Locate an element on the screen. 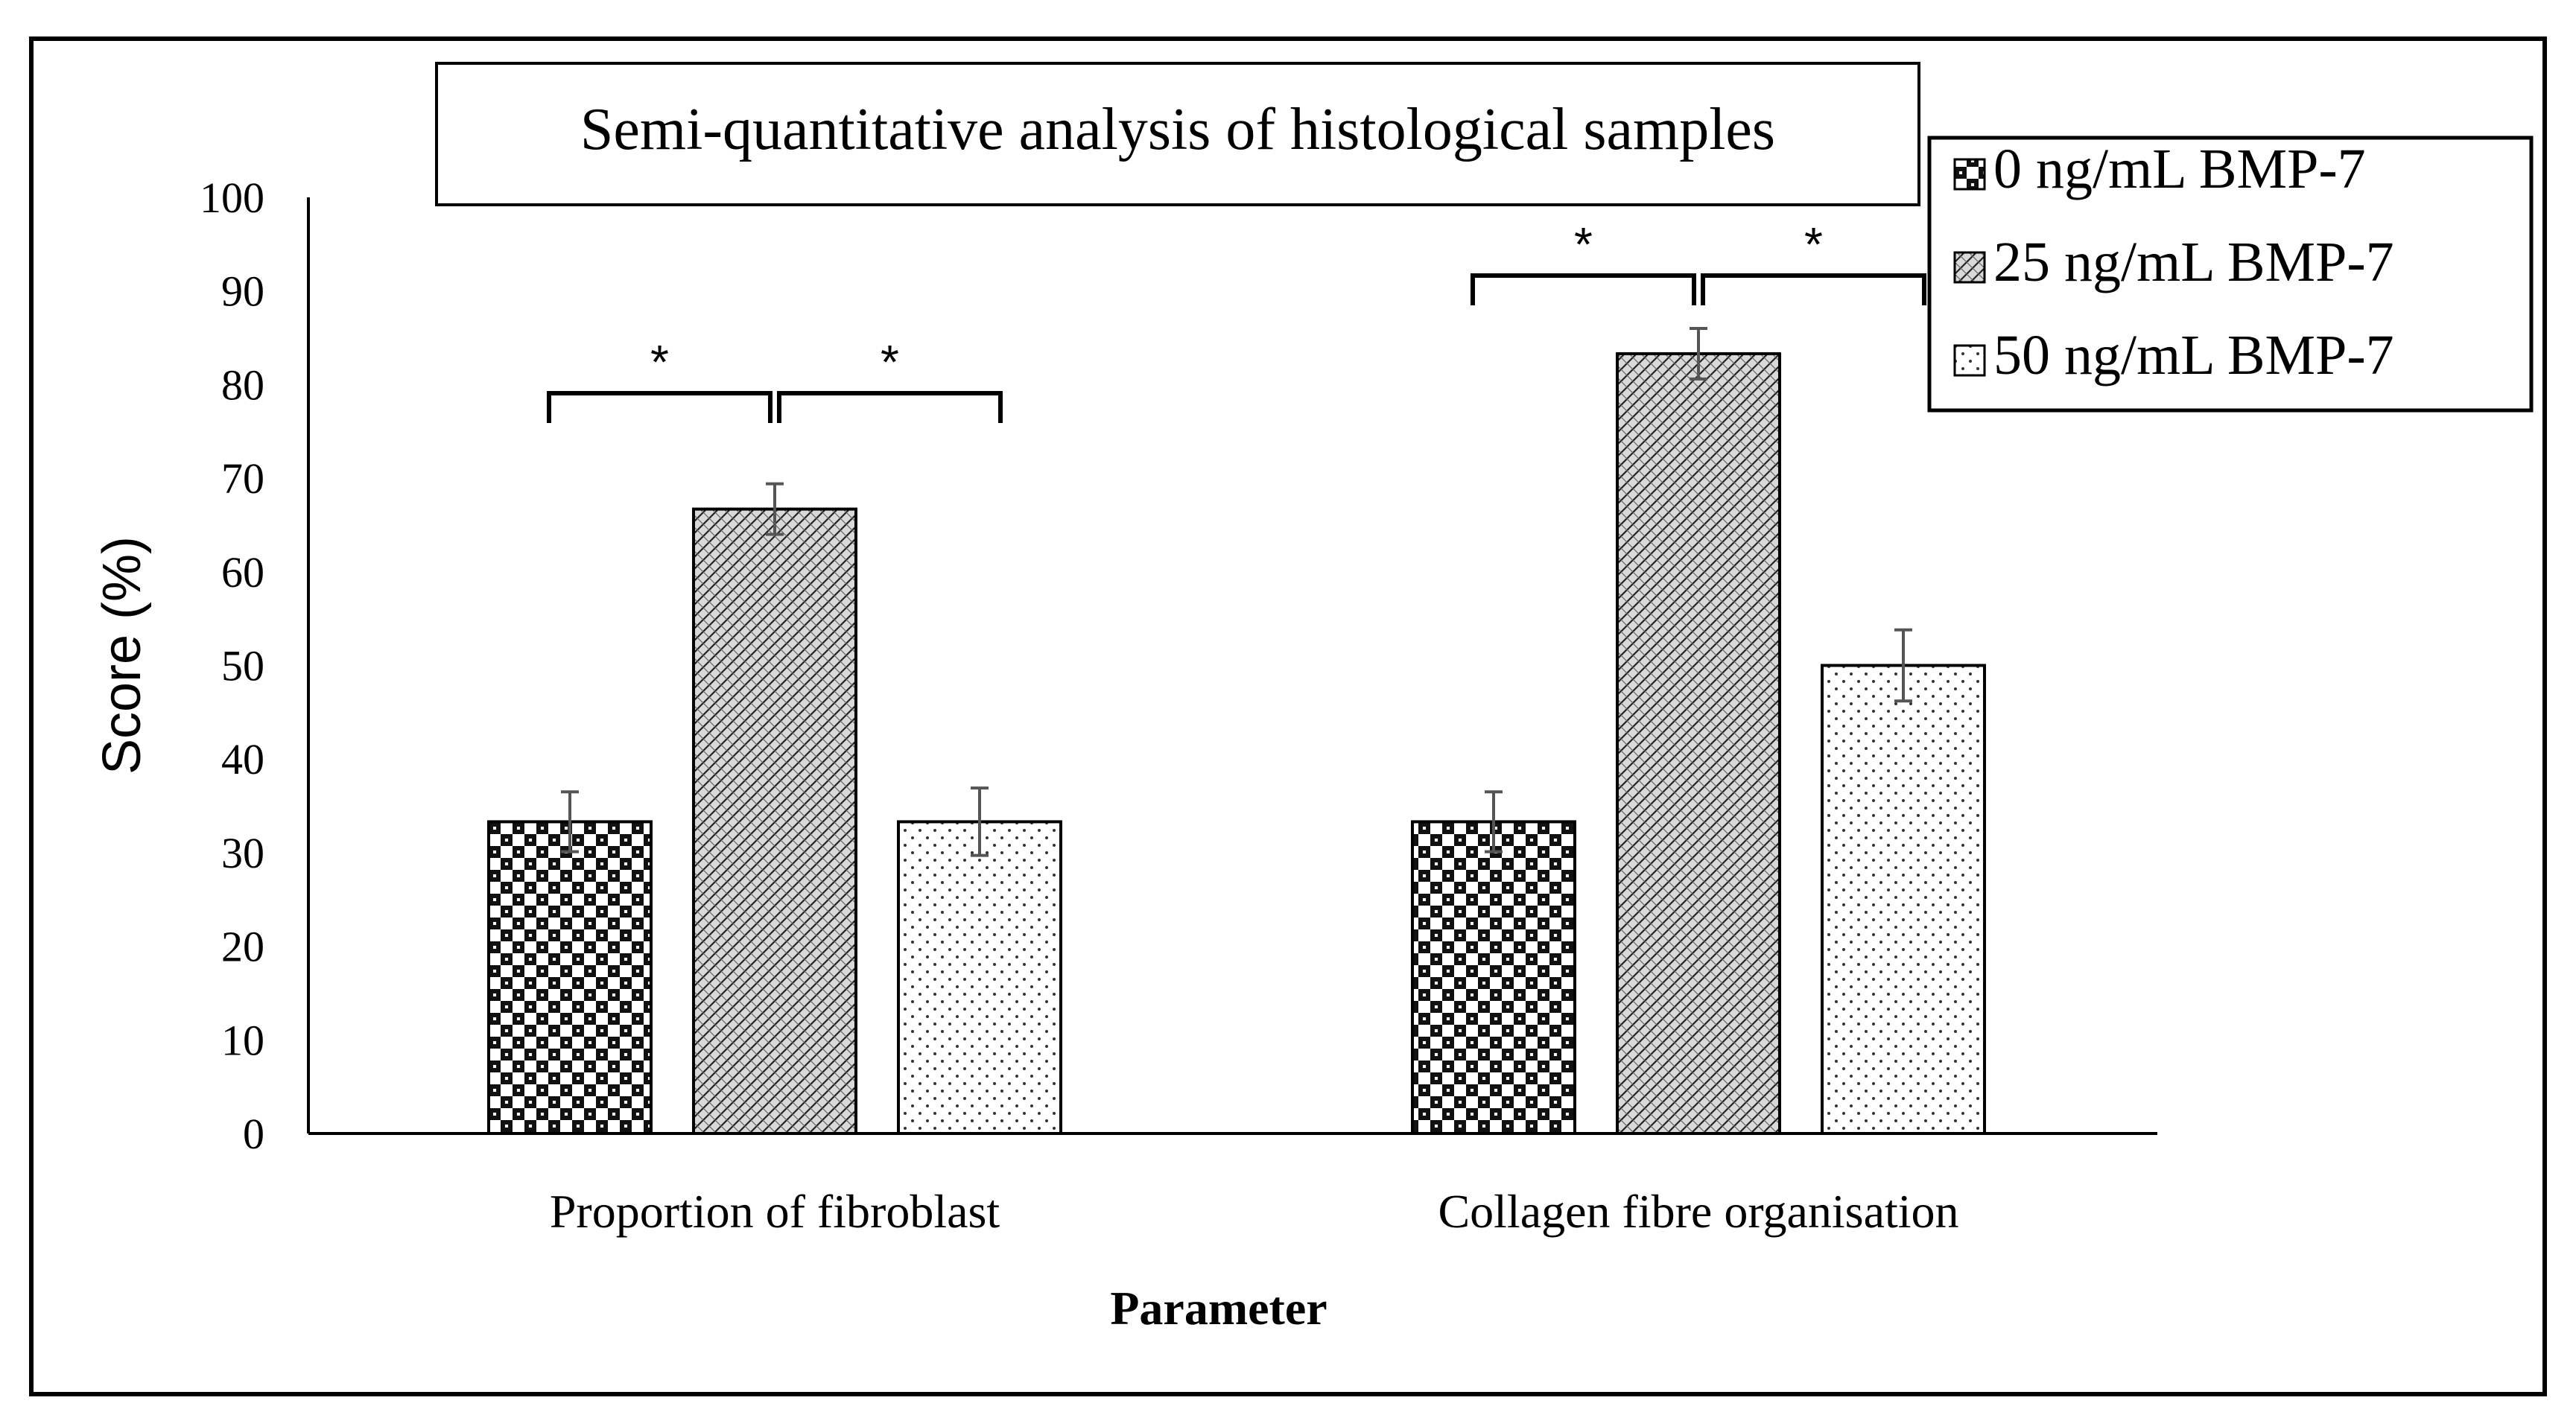  legend-item: 25 ng/mL BMP-7 is located at coordinates (2173, 262).